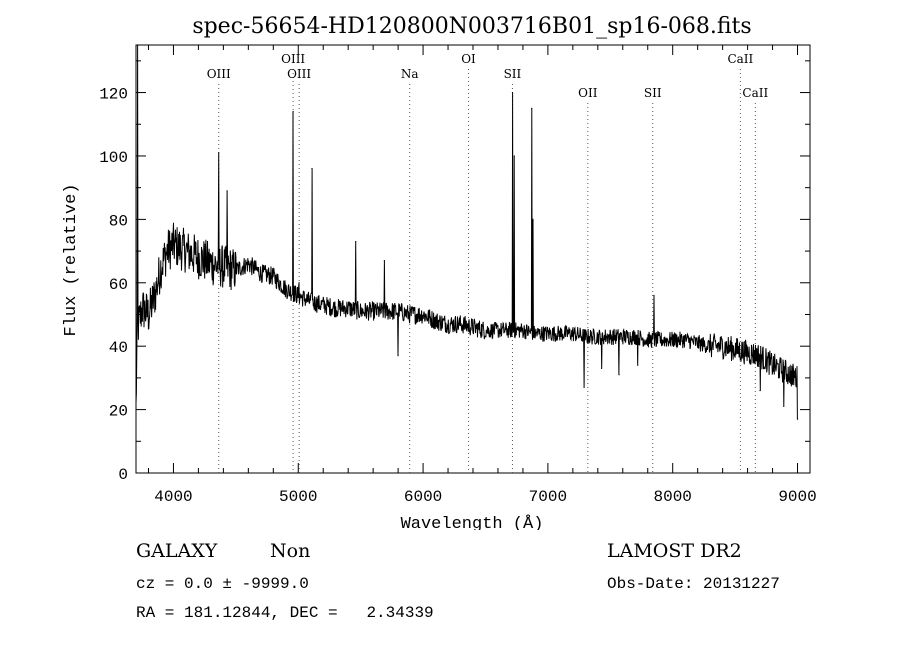 The width and height of the screenshot is (900, 650). Describe the element at coordinates (423, 497) in the screenshot. I see `x-tick-label: 6000` at that location.